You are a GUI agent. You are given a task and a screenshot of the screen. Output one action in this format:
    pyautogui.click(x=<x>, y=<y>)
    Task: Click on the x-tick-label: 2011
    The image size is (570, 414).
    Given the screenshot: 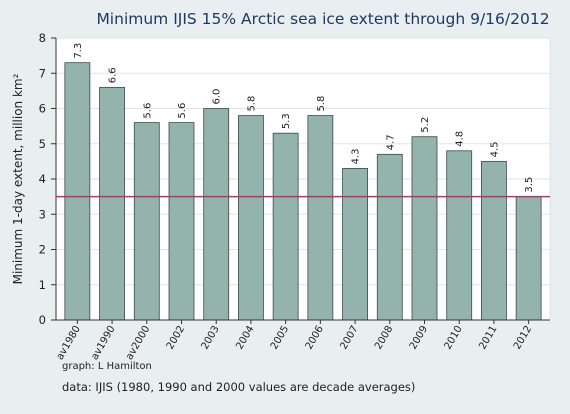 What is the action you would take?
    pyautogui.click(x=488, y=338)
    